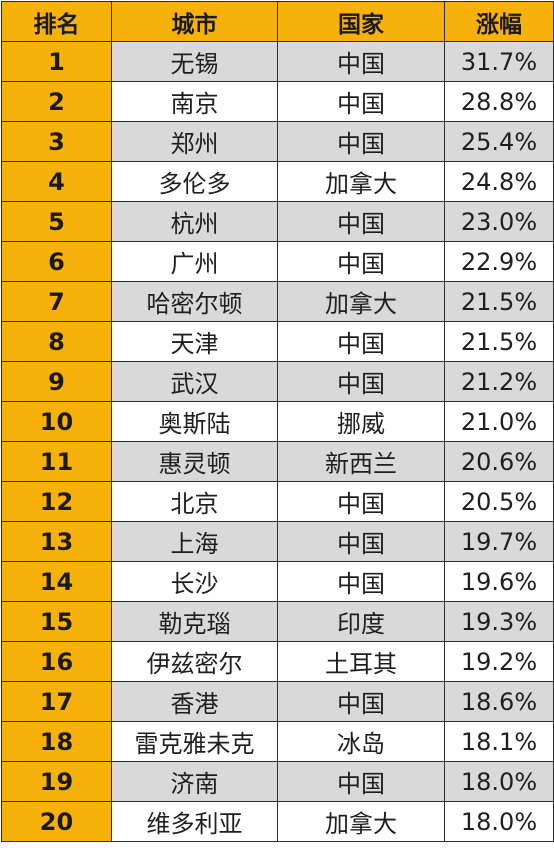  Describe the element at coordinates (56, 581) in the screenshot. I see `rank-cell: 14` at that location.